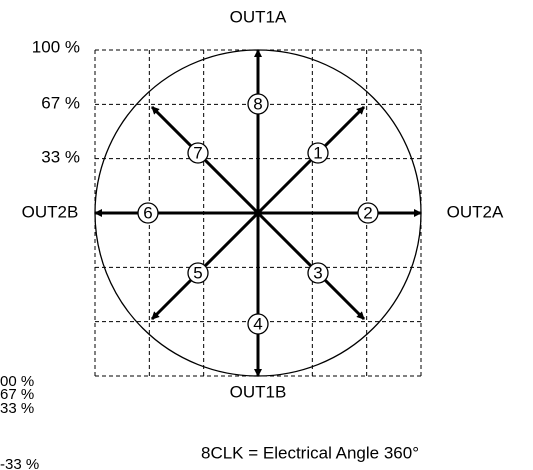  What do you see at coordinates (50, 211) in the screenshot?
I see `label-left: OUT2B` at bounding box center [50, 211].